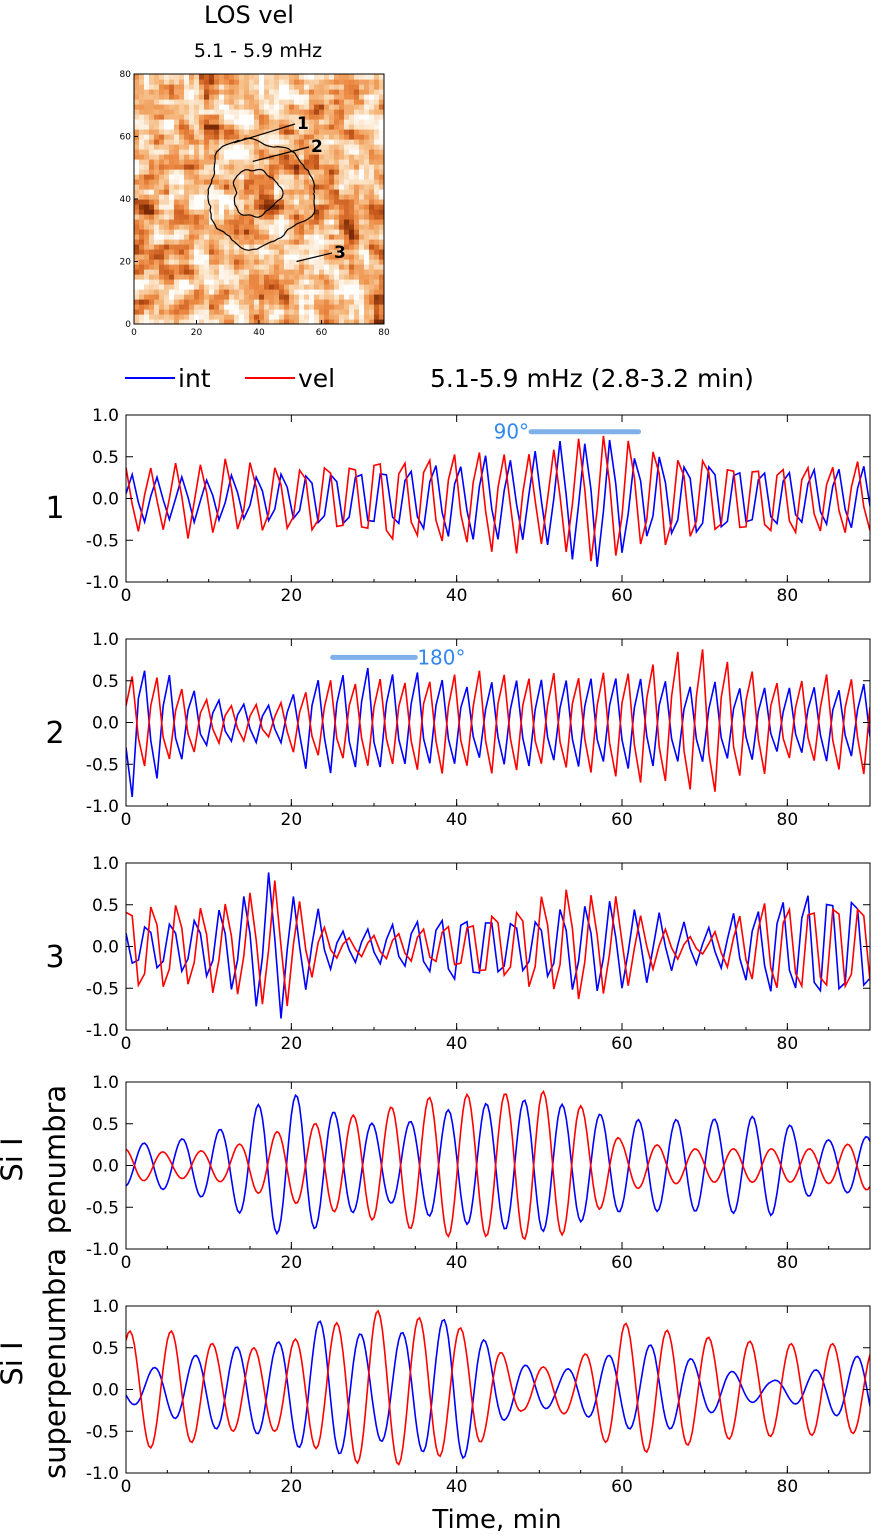 The width and height of the screenshot is (872, 1535). I want to click on series-line-int, so click(498, 1164).